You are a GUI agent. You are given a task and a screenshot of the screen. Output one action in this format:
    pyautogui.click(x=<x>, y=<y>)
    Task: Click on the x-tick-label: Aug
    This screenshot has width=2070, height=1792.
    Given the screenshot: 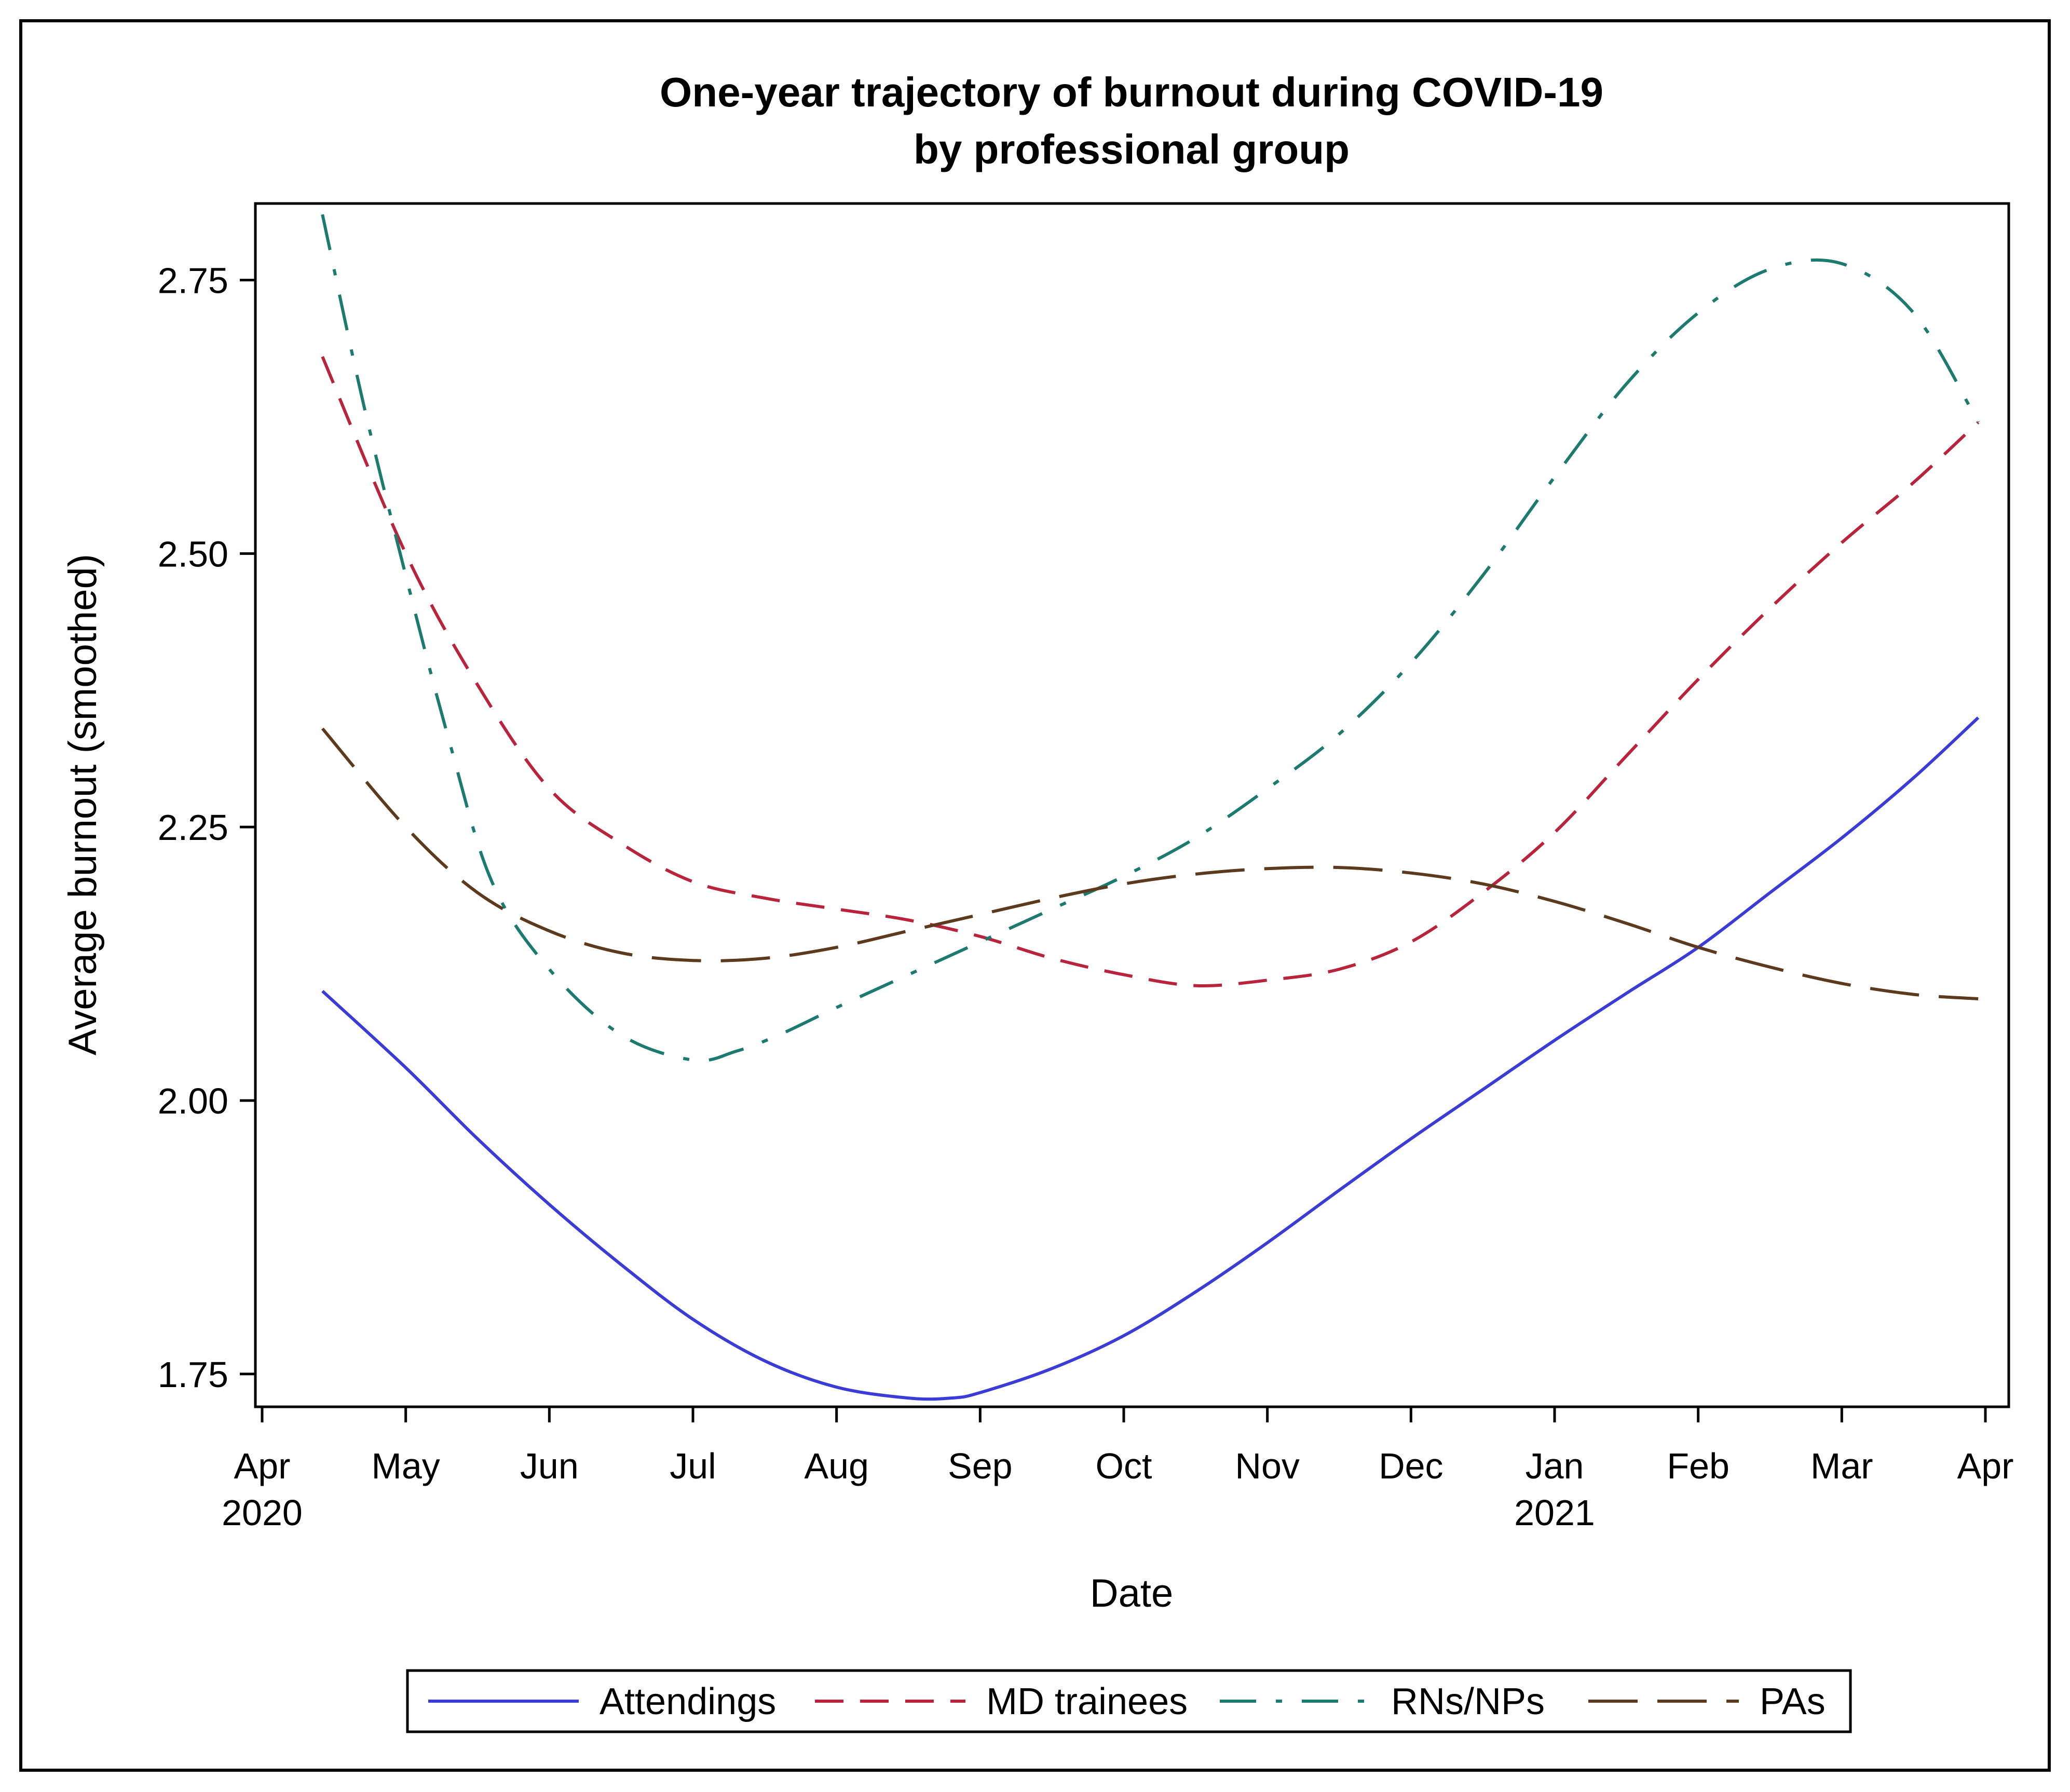 What is the action you would take?
    pyautogui.click(x=837, y=1466)
    